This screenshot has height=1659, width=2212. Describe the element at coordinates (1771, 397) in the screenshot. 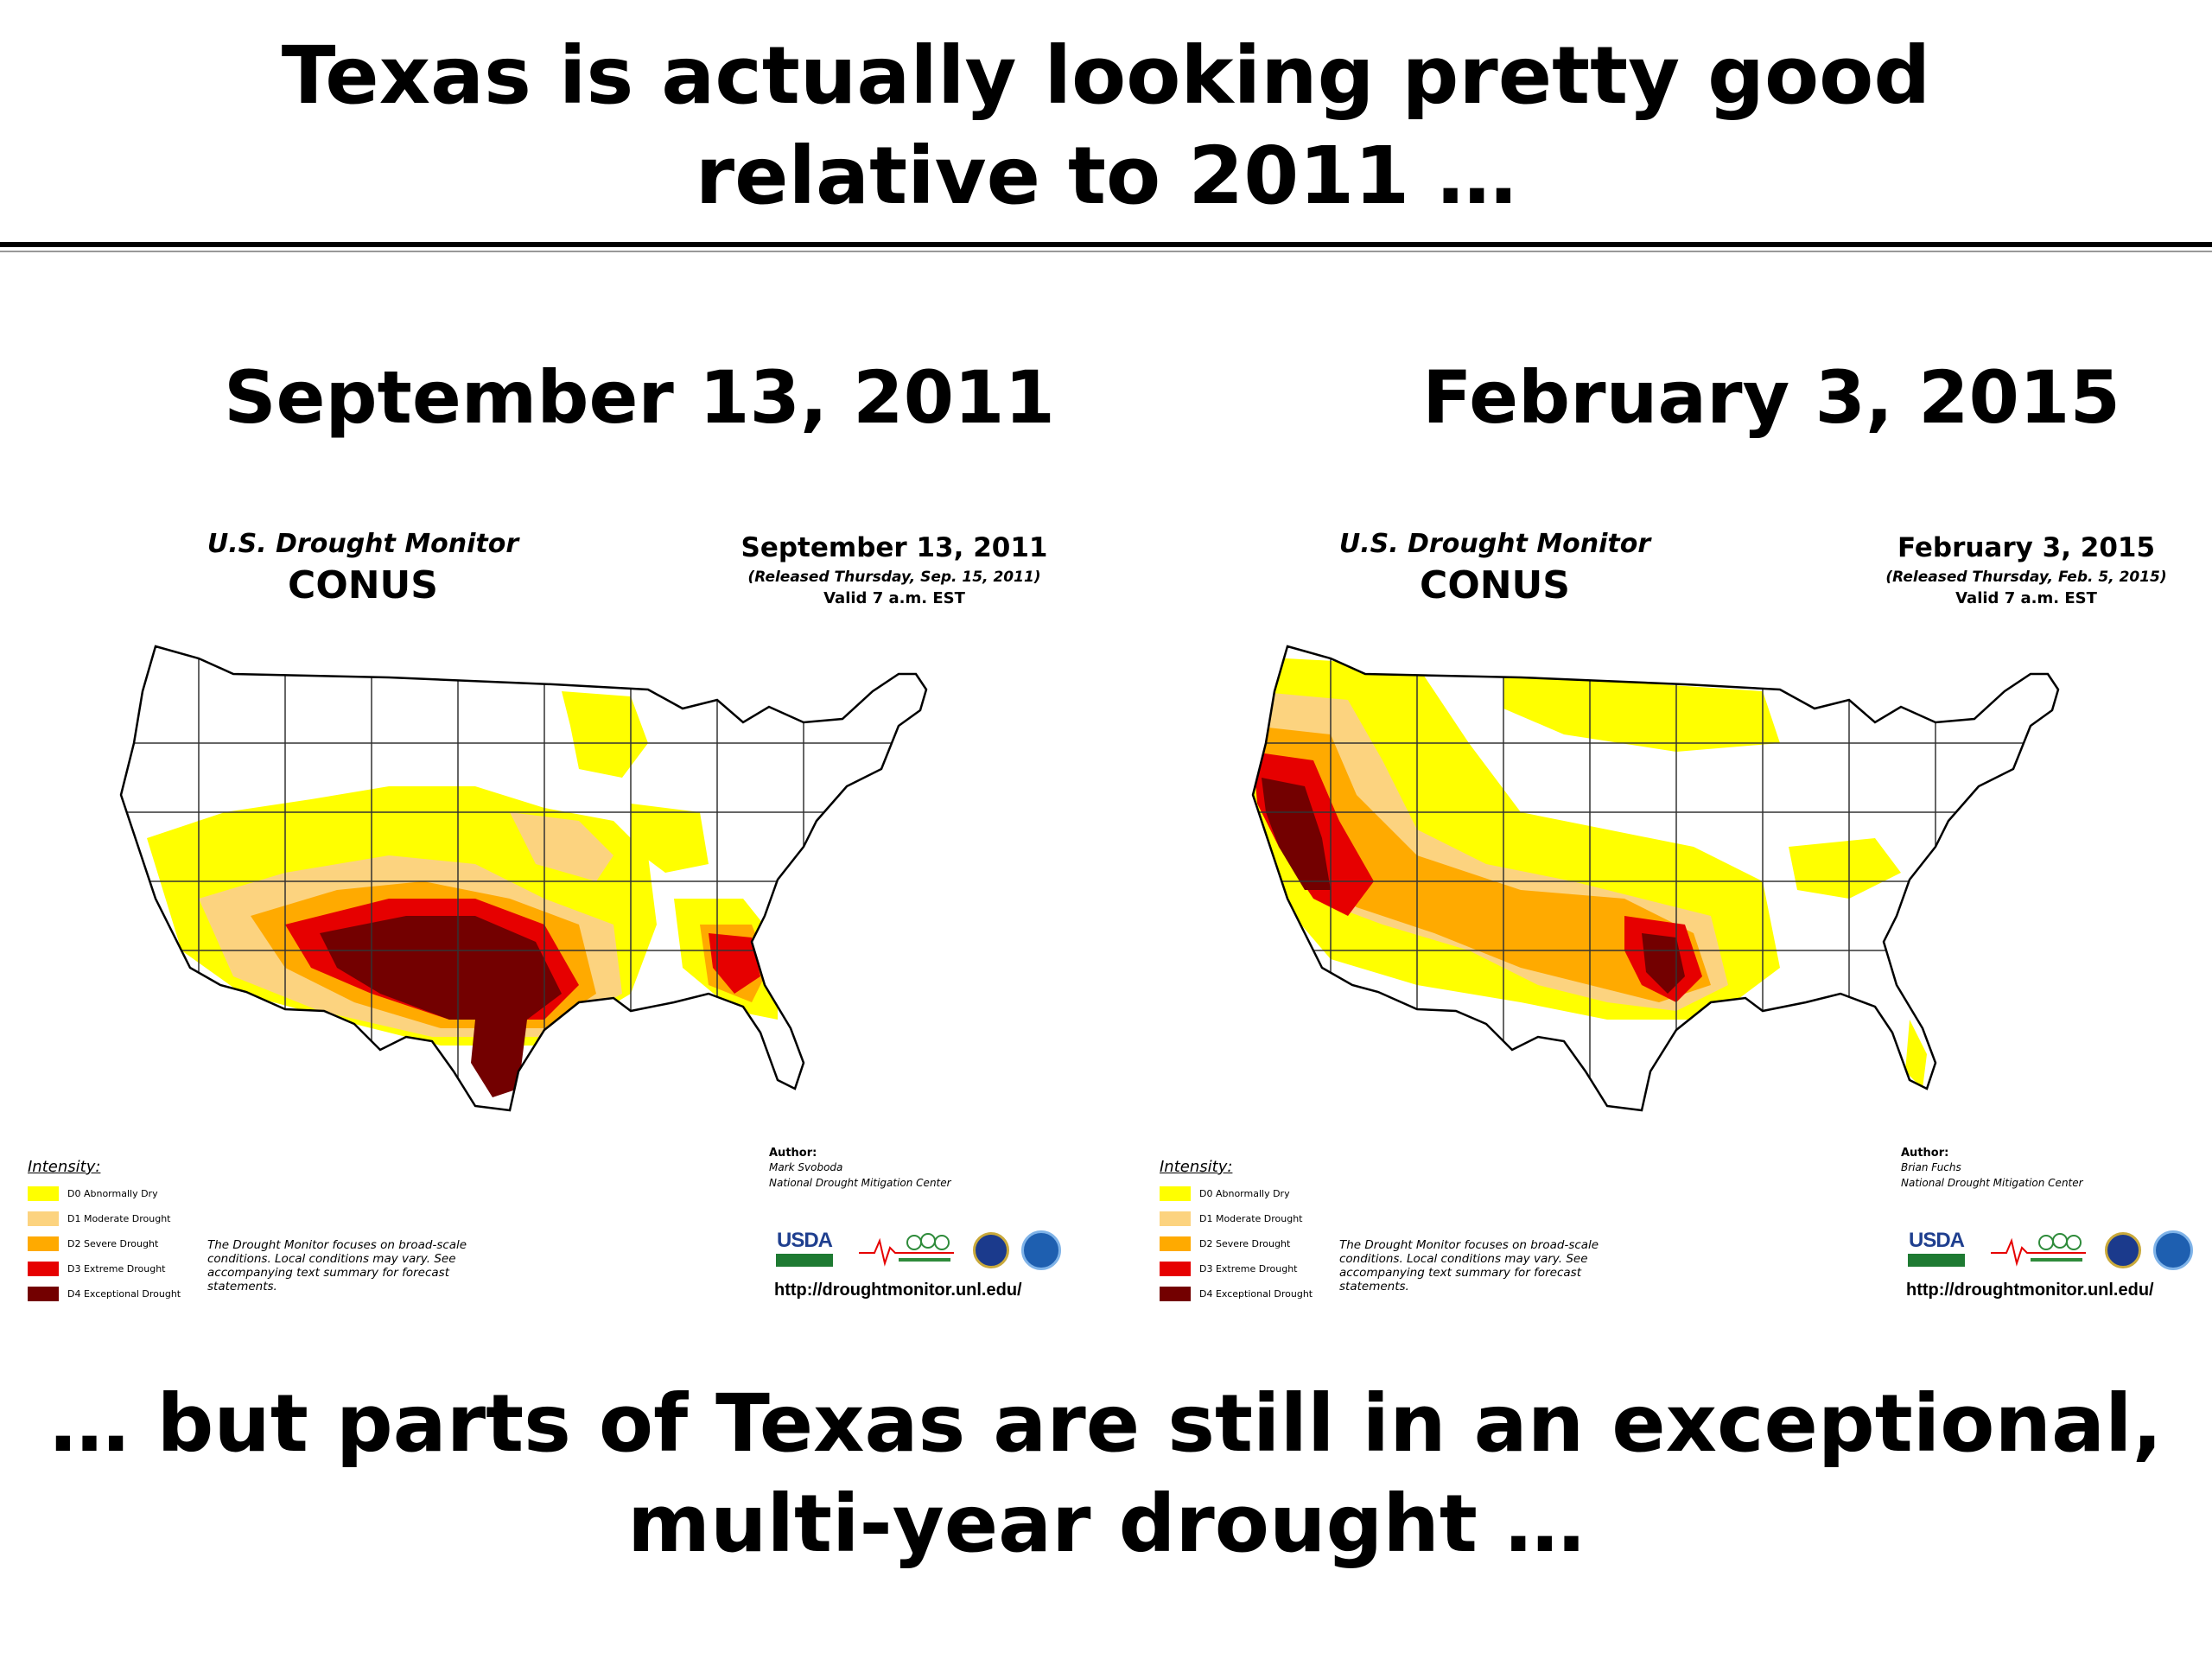

I see `panel-heading-2015: February 3, 2015` at that location.